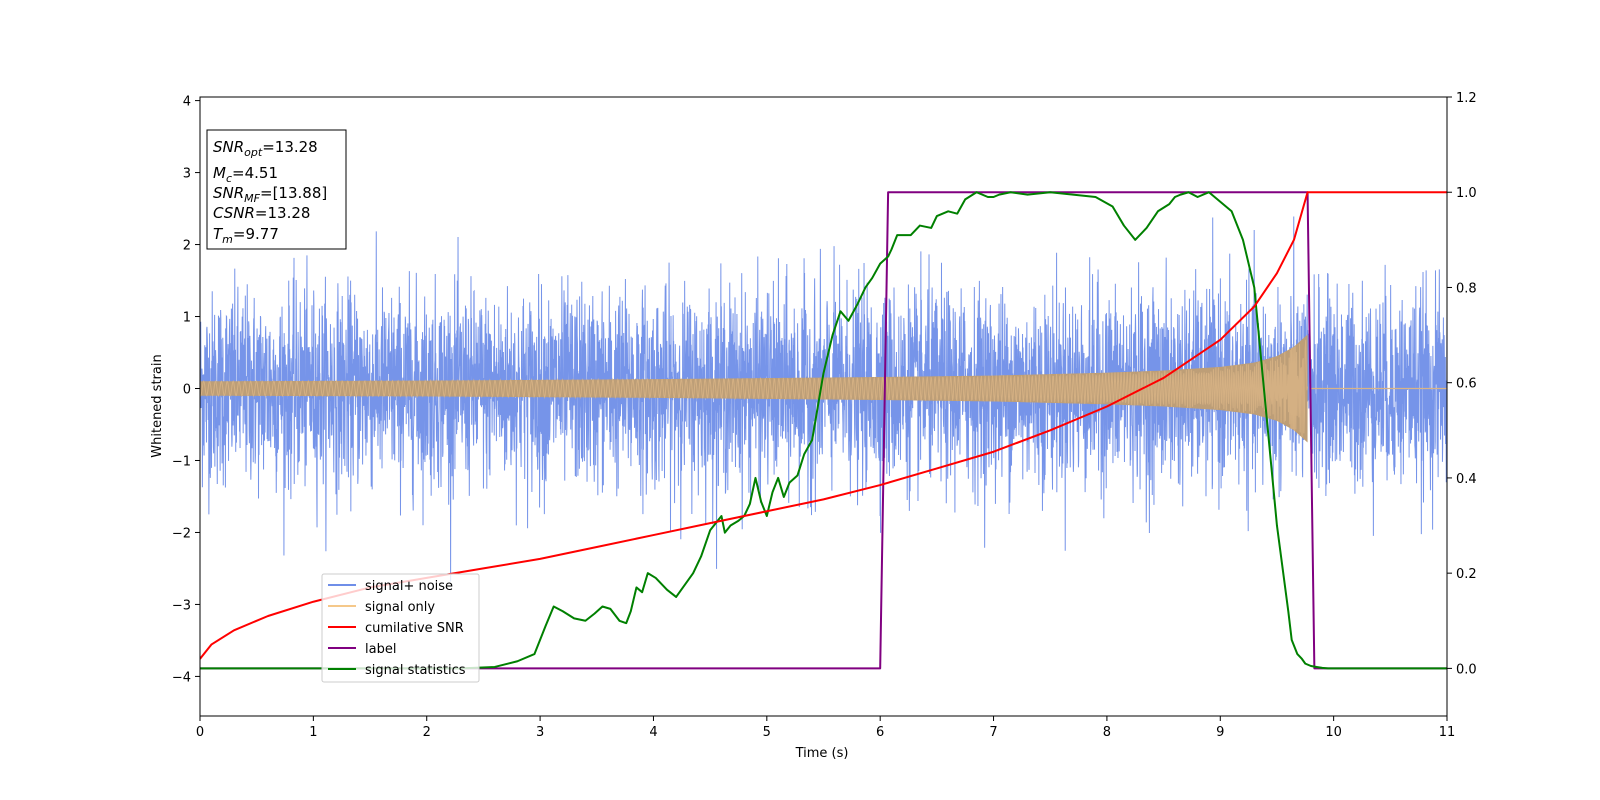 Image resolution: width=1600 pixels, height=800 pixels. I want to click on y-tick-label: 2, so click(187, 246).